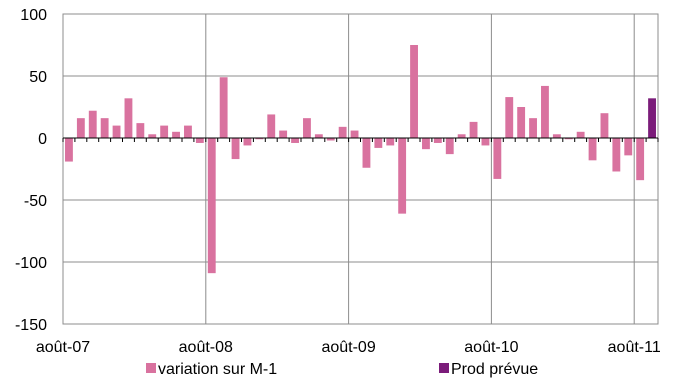 This screenshot has height=383, width=675. What do you see at coordinates (444, 368) in the screenshot?
I see `legend-swatch-prod-prevue` at bounding box center [444, 368].